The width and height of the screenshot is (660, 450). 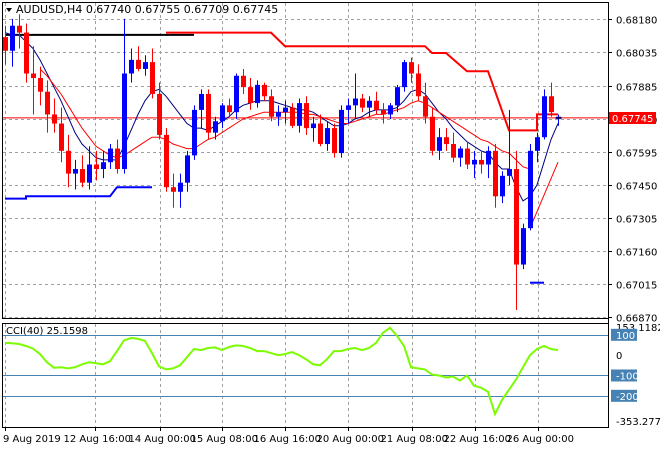 I want to click on time-tick-label: 22 Aug 16:00, so click(x=477, y=439).